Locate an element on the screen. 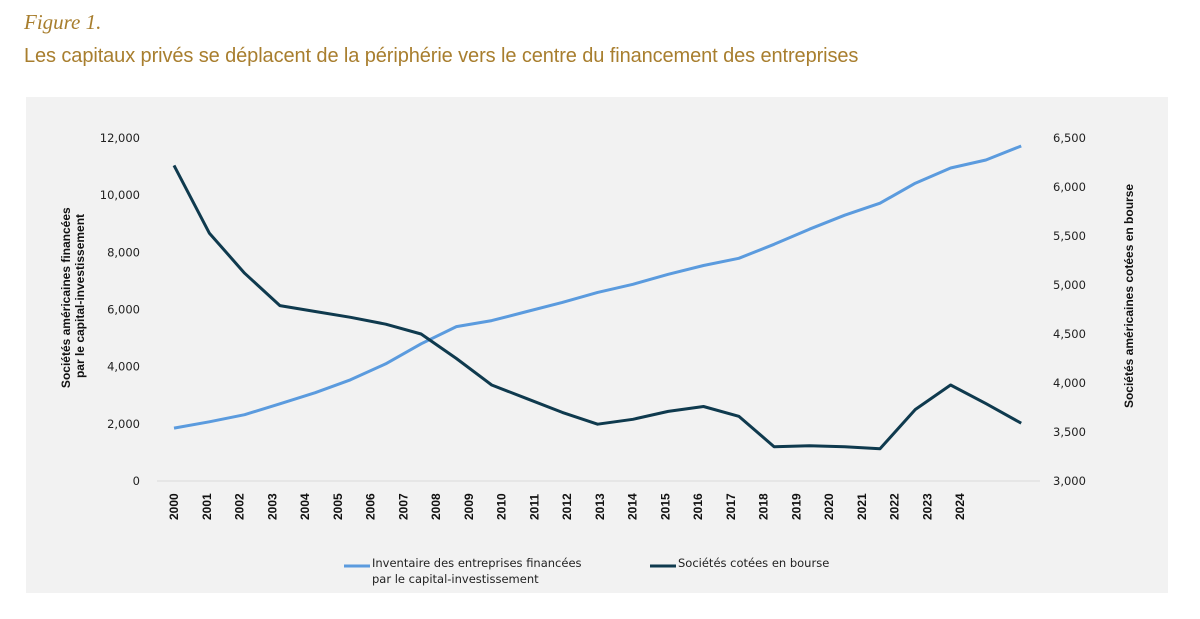 The width and height of the screenshot is (1200, 619). x-tick-label: 2014 is located at coordinates (633, 506).